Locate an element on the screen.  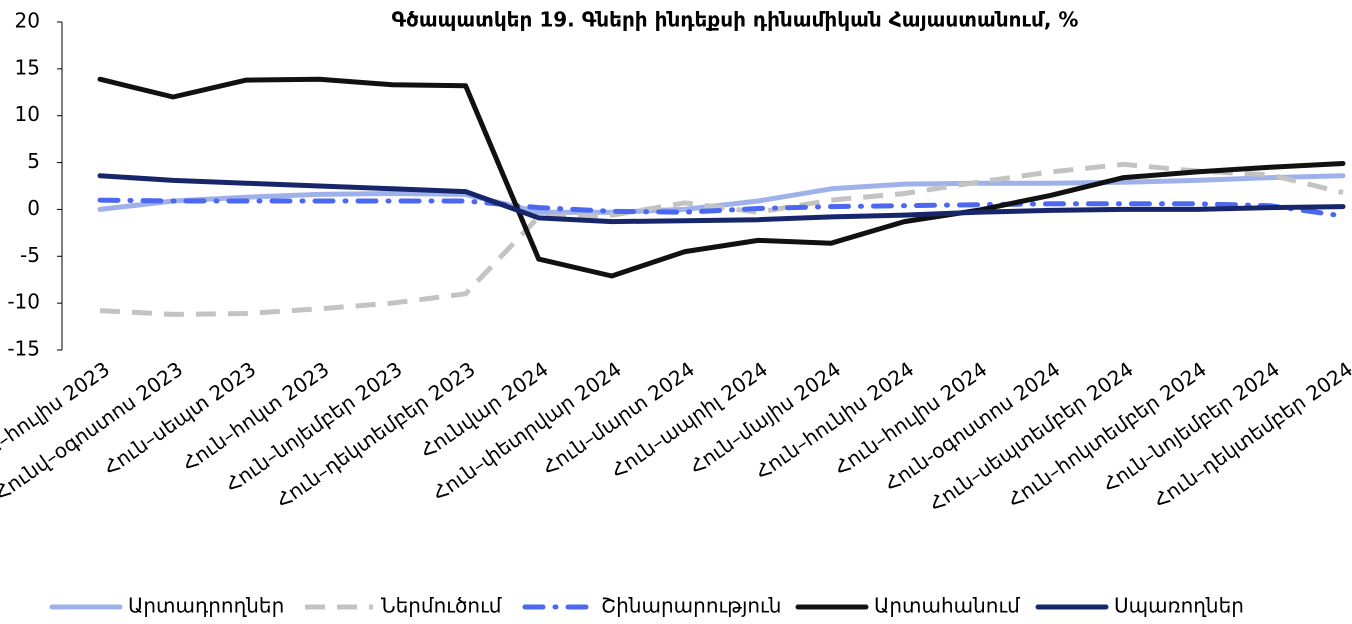
legend-item: Արտադրողներ is located at coordinates (166, 606).